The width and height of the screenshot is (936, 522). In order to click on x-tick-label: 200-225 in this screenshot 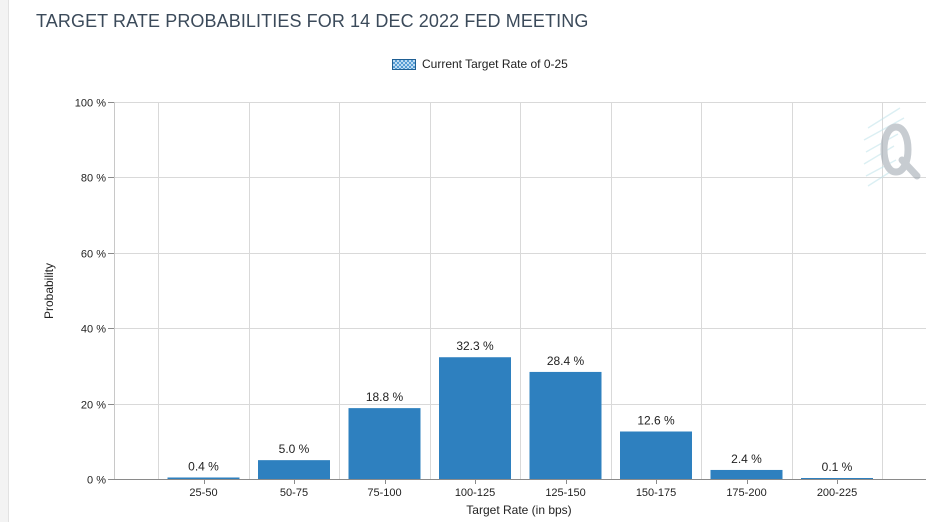, I will do `click(837, 493)`.